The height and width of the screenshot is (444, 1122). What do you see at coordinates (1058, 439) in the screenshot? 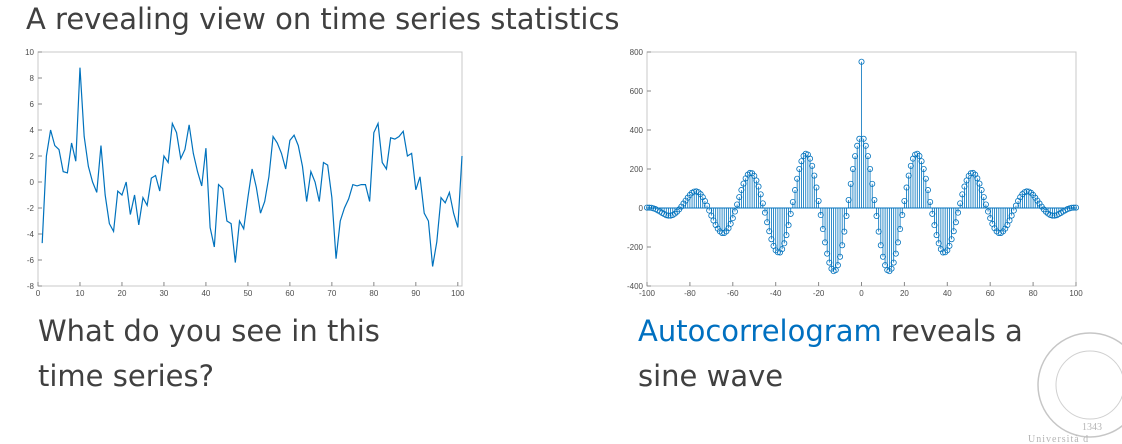
I see `seal-name: Università d` at bounding box center [1058, 439].